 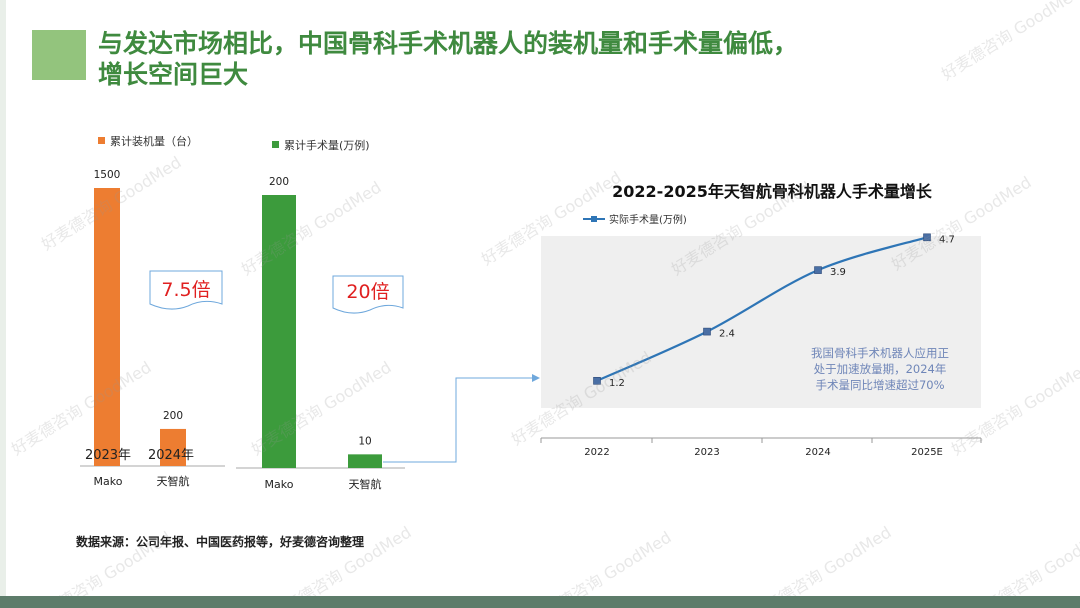 What do you see at coordinates (154, 141) in the screenshot?
I see `legend-label-installed: 累计装机量（台）` at bounding box center [154, 141].